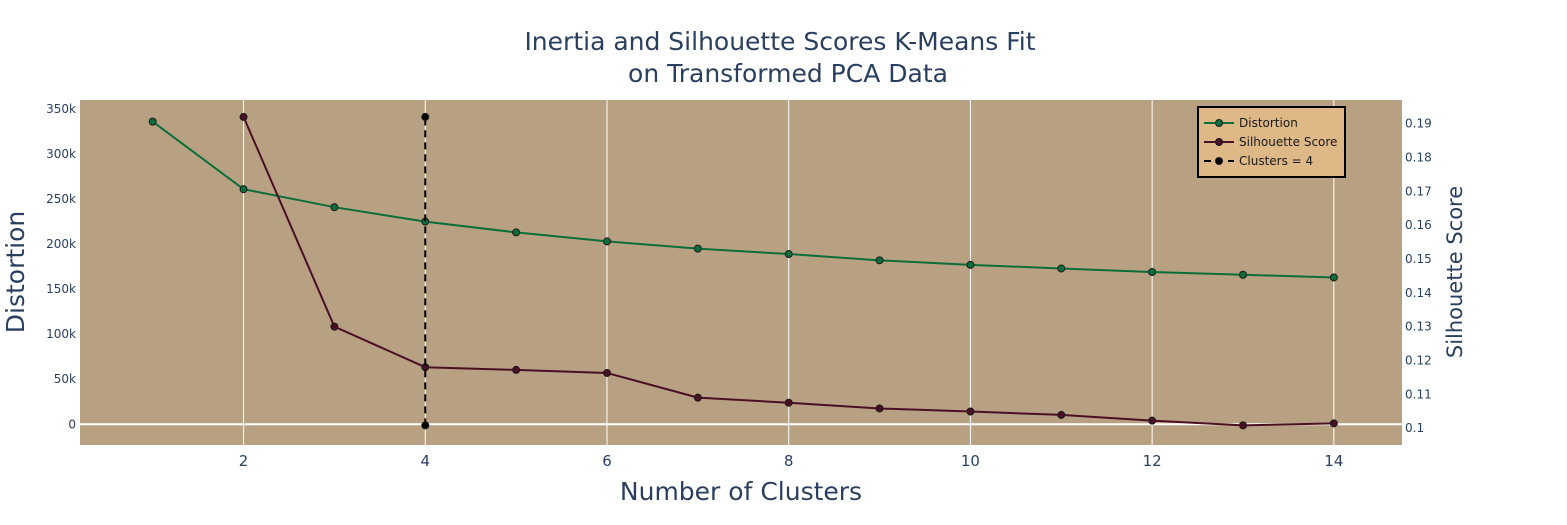 The height and width of the screenshot is (525, 1567). I want to click on legend-label: Clusters = 4, so click(1276, 161).